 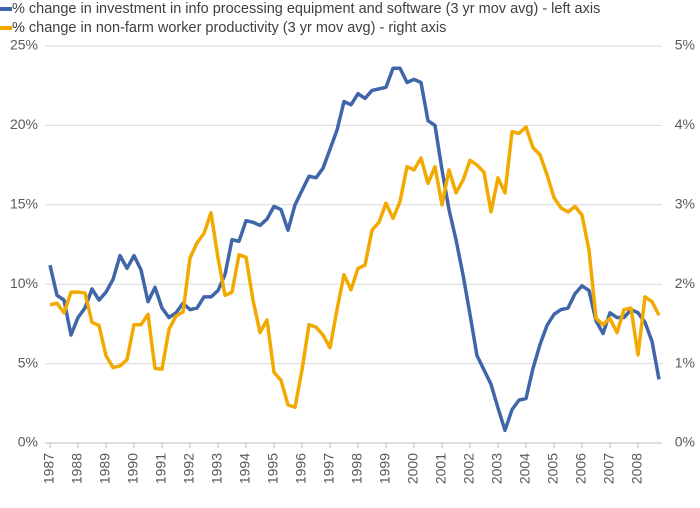 I want to click on x-tick-label: 2006, so click(x=581, y=468).